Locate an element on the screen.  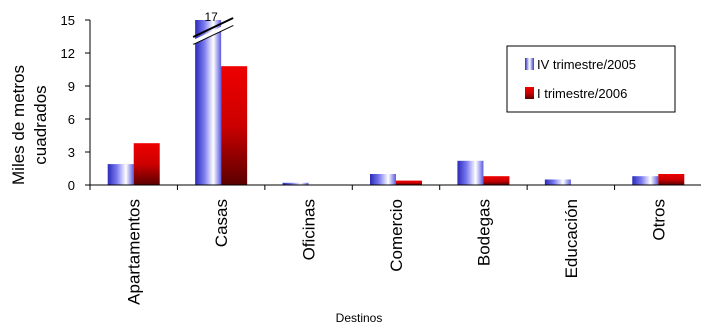
bar-series-2-bodegas is located at coordinates (496, 180).